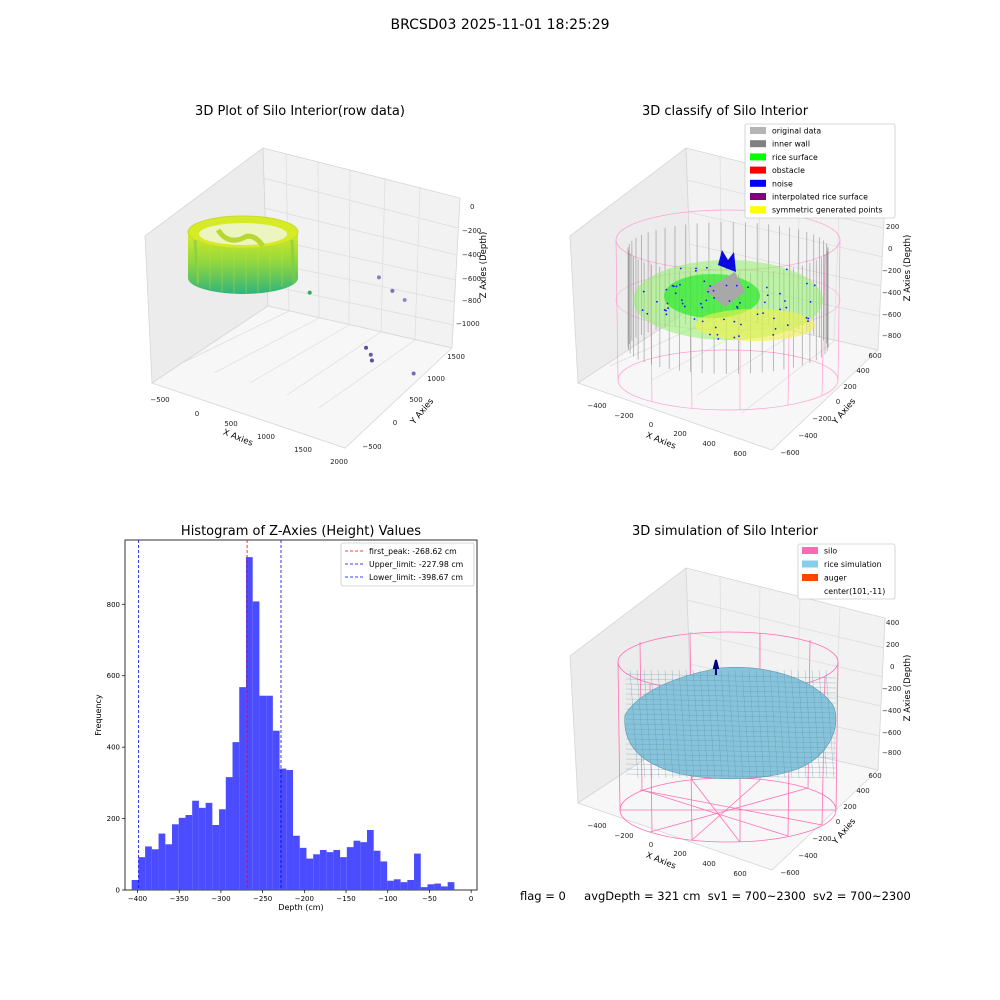  What do you see at coordinates (395, 423) in the screenshot?
I see `raw-y-tick: 0` at bounding box center [395, 423].